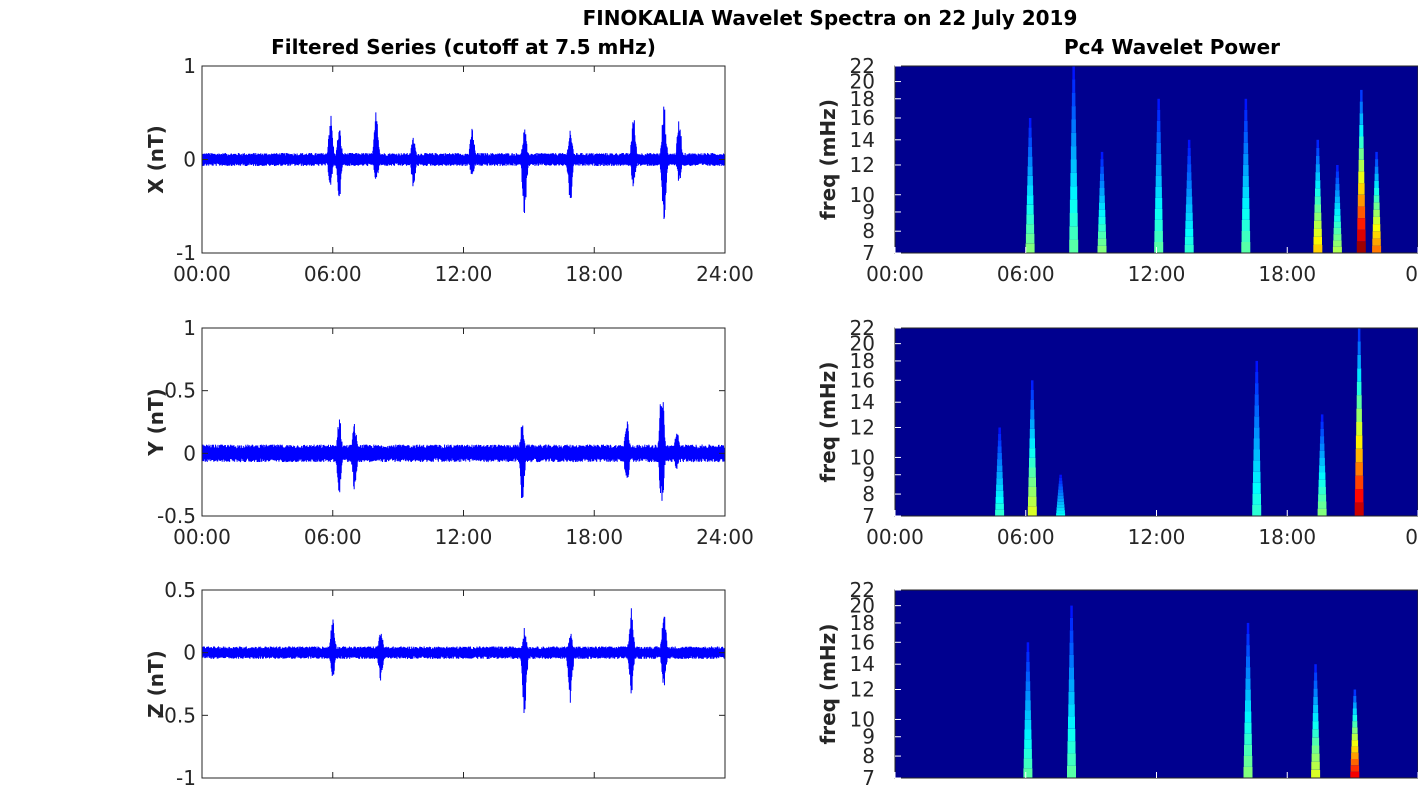 The image size is (1418, 788). What do you see at coordinates (176, 516) in the screenshot?
I see `y-tick-label: -0.5` at bounding box center [176, 516].